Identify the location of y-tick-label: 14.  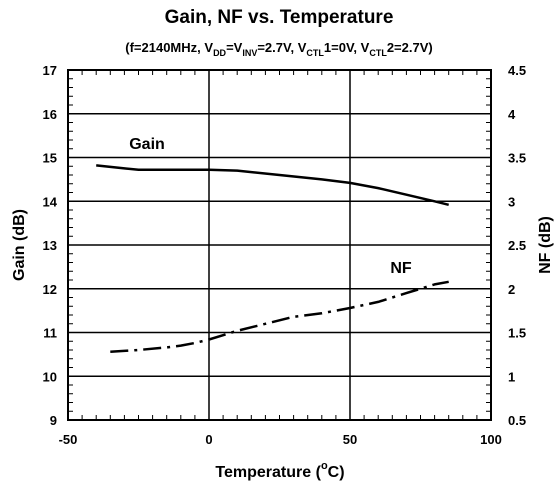
(50, 201).